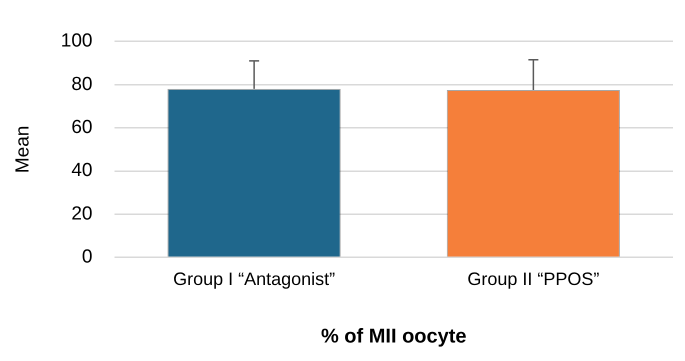 Image resolution: width=685 pixels, height=361 pixels. Describe the element at coordinates (81, 84) in the screenshot. I see `y-tick-label: 80` at that location.